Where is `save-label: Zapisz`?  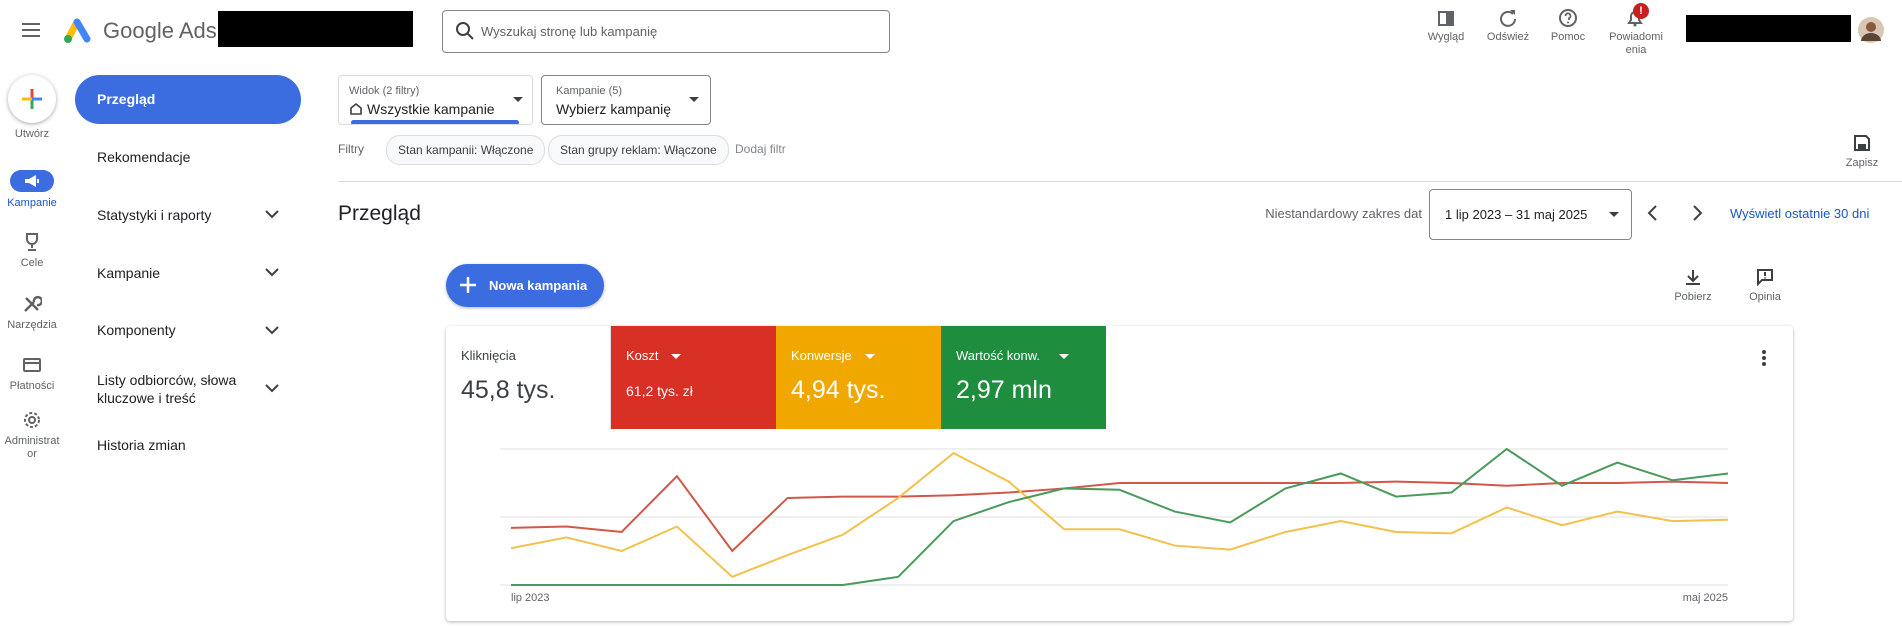 save-label: Zapisz is located at coordinates (1862, 163).